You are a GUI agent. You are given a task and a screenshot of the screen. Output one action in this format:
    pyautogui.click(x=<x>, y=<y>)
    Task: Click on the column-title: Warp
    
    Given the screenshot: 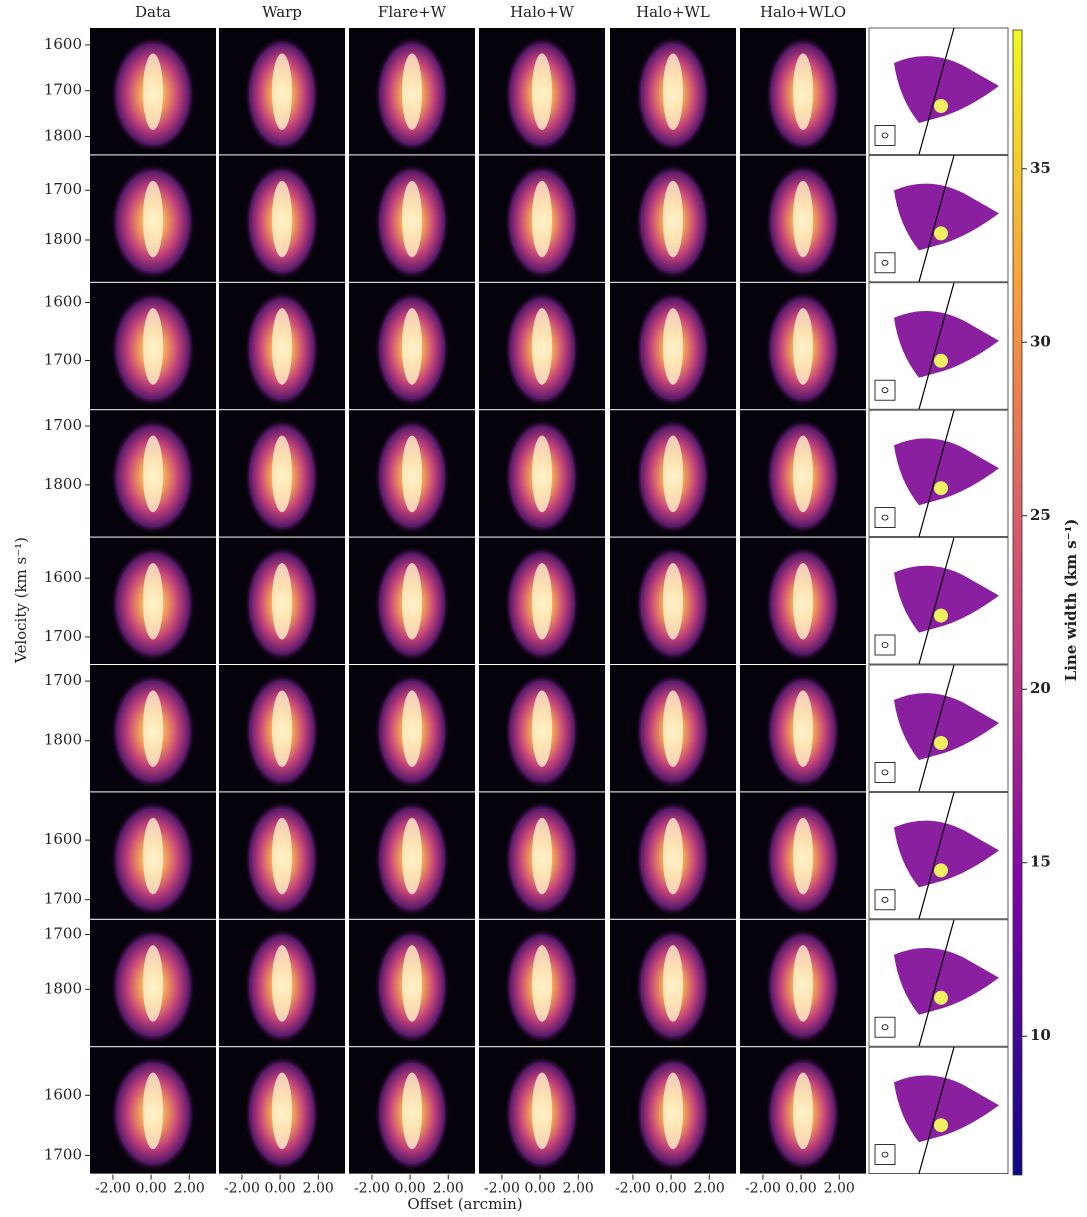 What is the action you would take?
    pyautogui.click(x=282, y=12)
    